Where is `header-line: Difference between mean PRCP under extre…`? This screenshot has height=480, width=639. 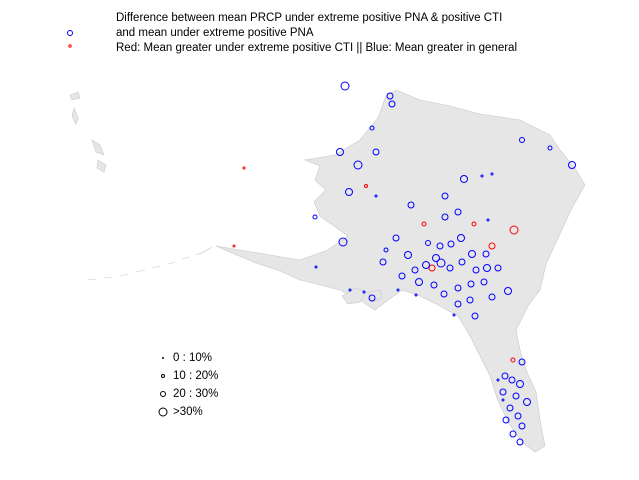
header-line: Difference between mean PRCP under extre… is located at coordinates (309, 18).